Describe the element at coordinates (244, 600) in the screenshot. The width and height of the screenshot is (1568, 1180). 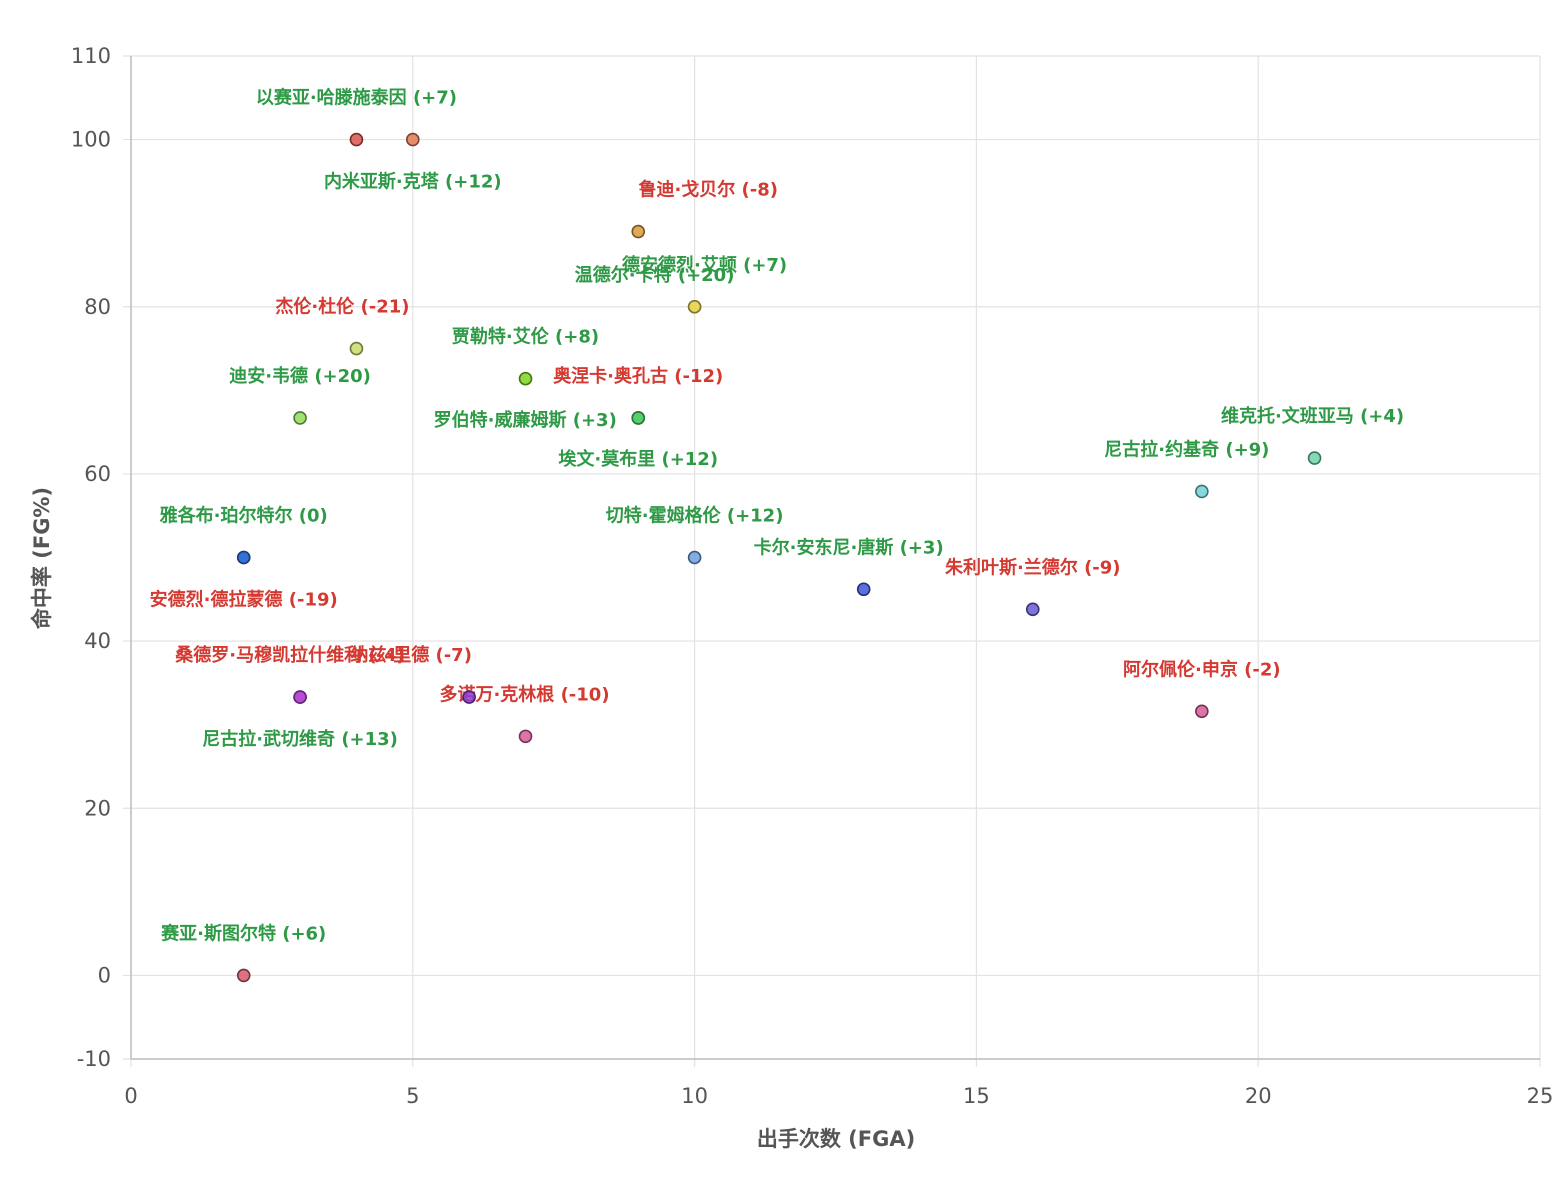
I see `point-label: 安德烈·德拉蒙德 (-19)` at that location.